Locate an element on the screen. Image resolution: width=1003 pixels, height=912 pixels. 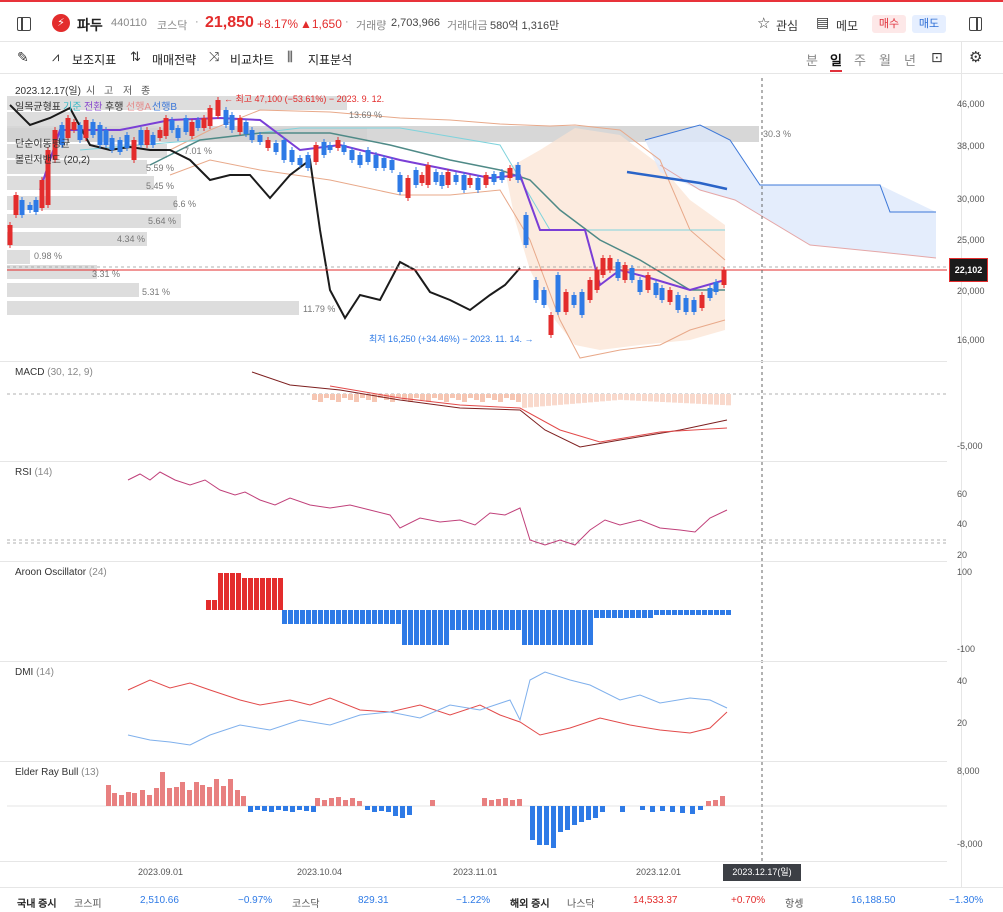
sidebar-toggle-icon is located at coordinates (24, 24).